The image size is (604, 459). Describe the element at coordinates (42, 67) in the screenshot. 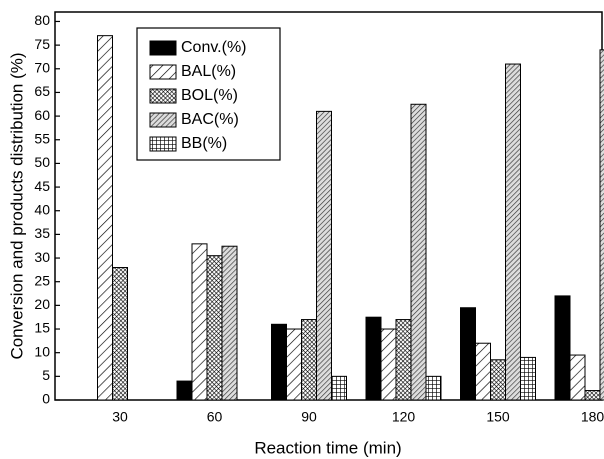

I see `y-tick-label: 70` at that location.